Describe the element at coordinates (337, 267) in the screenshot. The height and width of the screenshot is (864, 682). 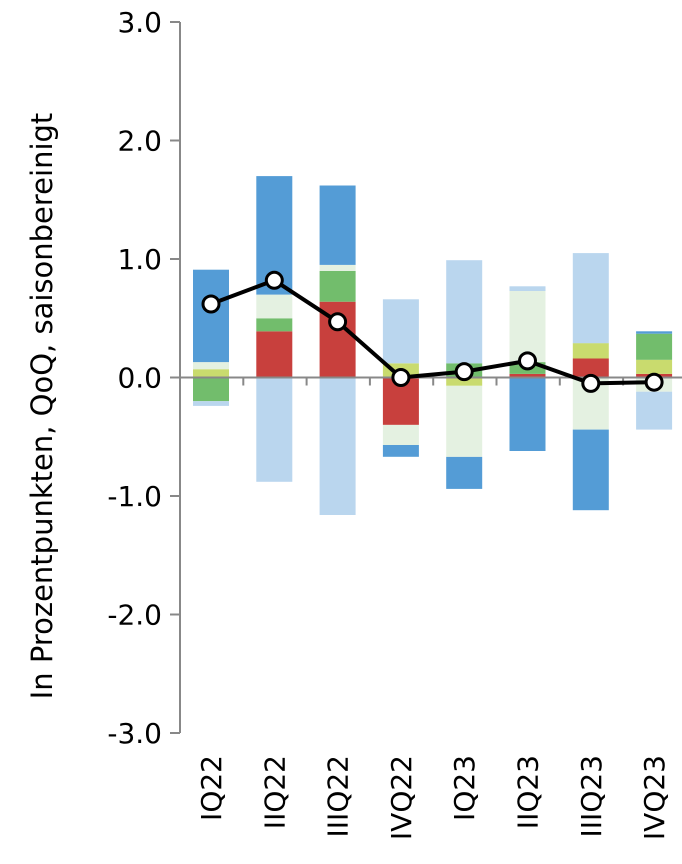
I see `bar-segment-IIIQ22-s4` at that location.